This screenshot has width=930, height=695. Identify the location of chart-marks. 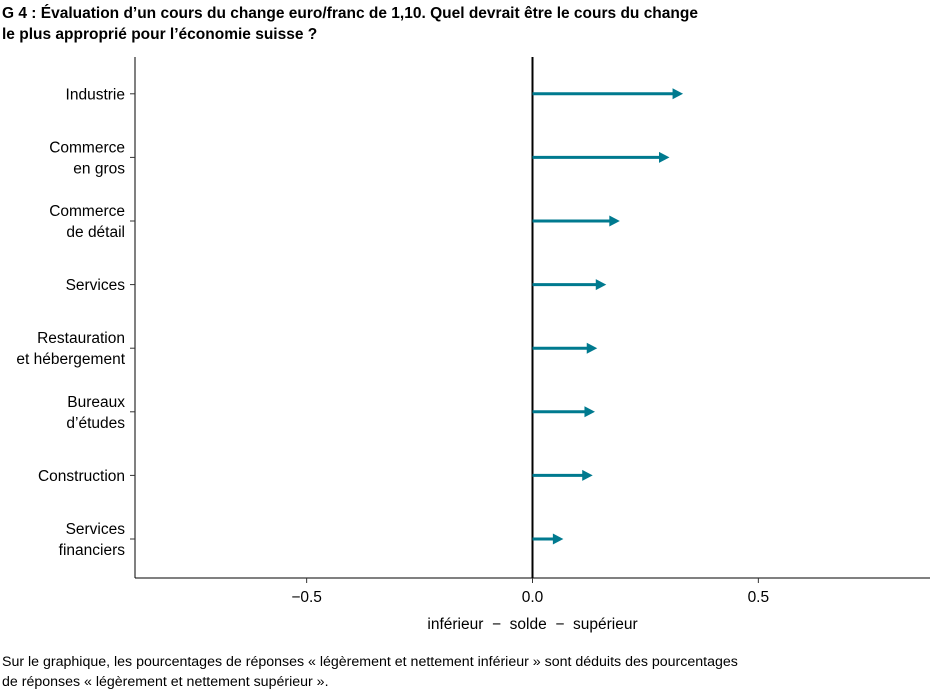
(608, 316).